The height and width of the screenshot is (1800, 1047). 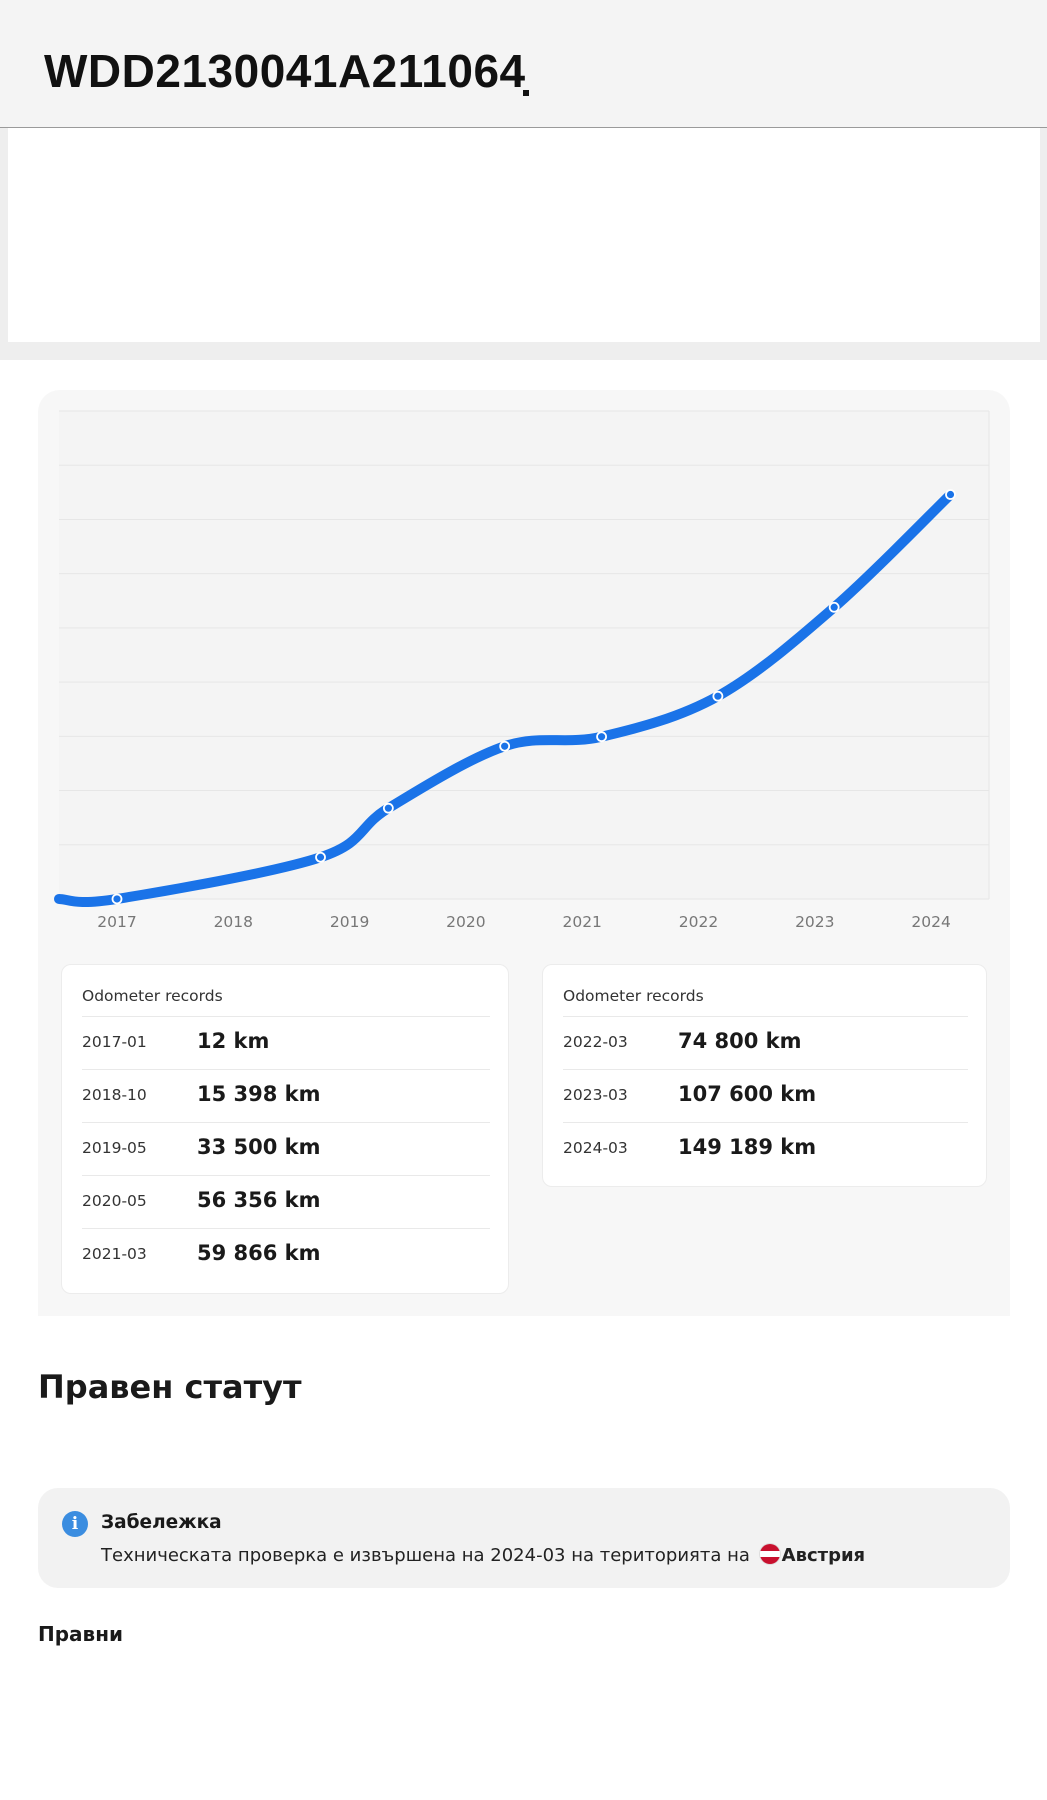 I want to click on odometer-row: 2024-03 149 189 km, so click(x=765, y=1148).